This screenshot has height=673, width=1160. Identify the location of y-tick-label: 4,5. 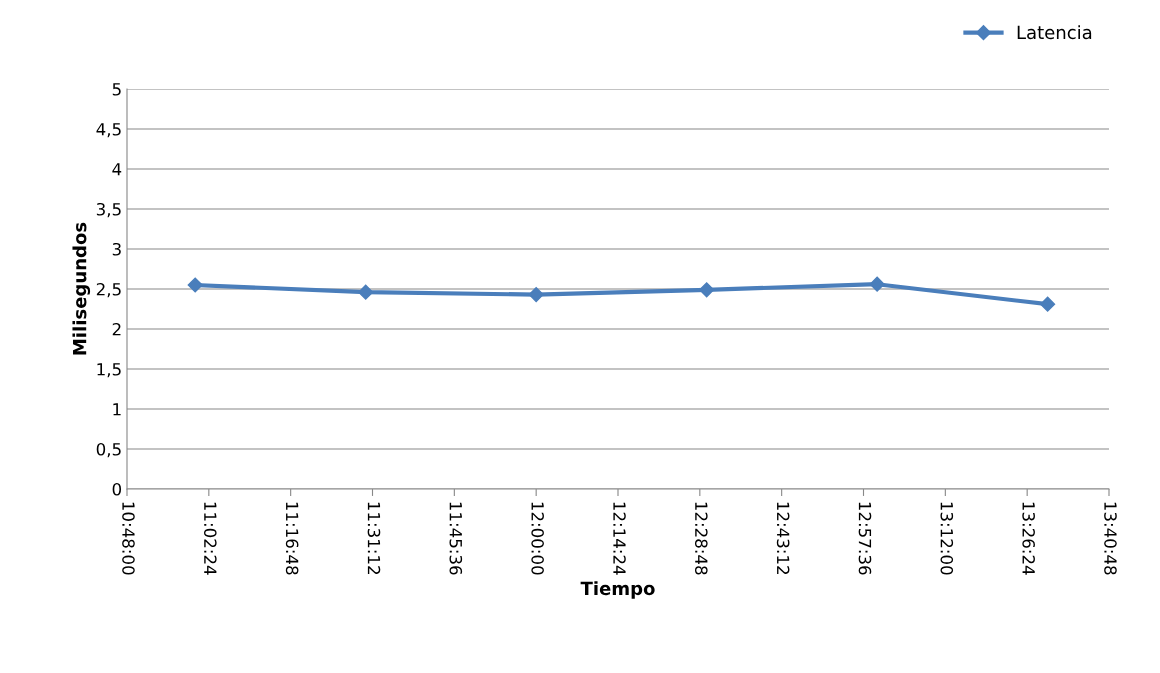
(108, 130).